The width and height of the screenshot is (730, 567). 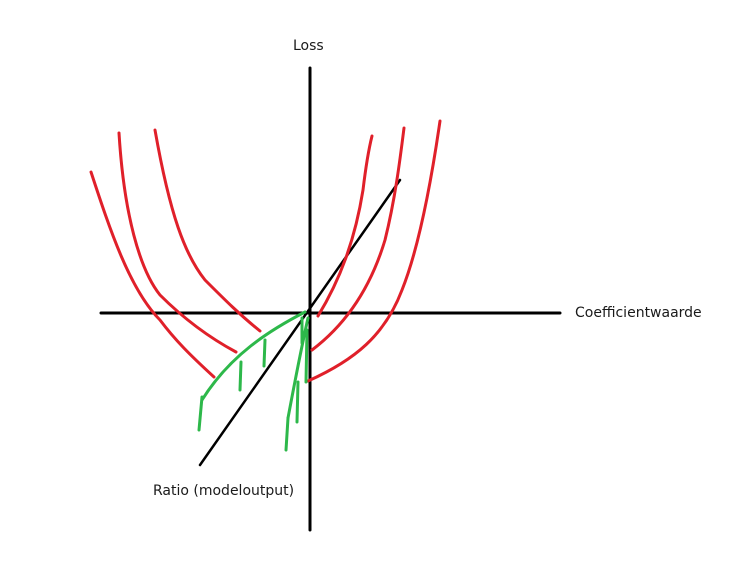 I want to click on red-curve-right-middle, so click(x=358, y=239).